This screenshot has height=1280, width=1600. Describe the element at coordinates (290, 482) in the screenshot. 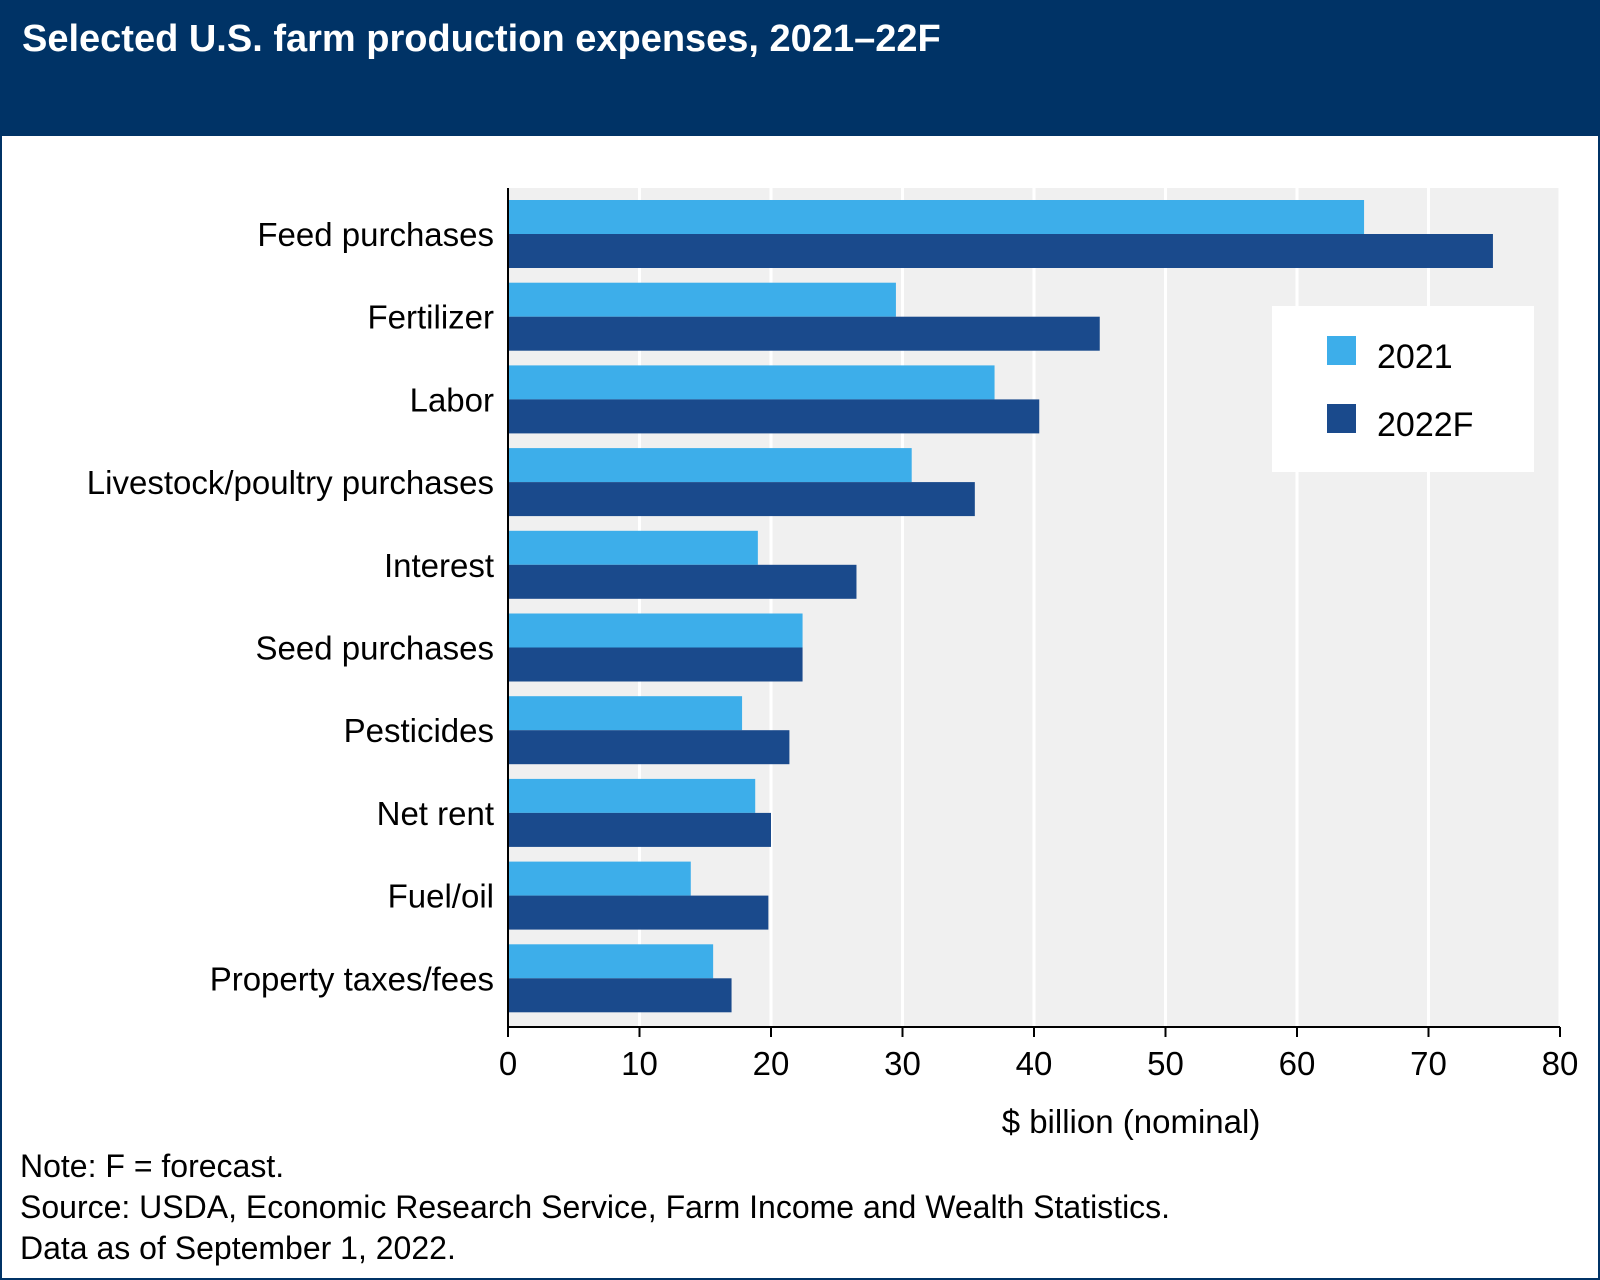

I see `category-label: Livestock/poultry purchases` at that location.